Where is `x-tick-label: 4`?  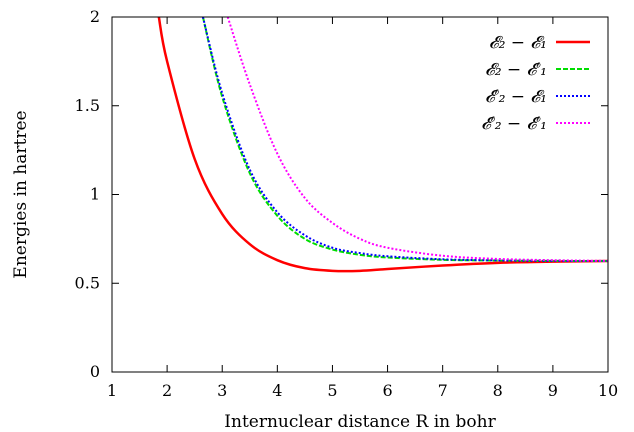 x-tick-label: 4 is located at coordinates (277, 390).